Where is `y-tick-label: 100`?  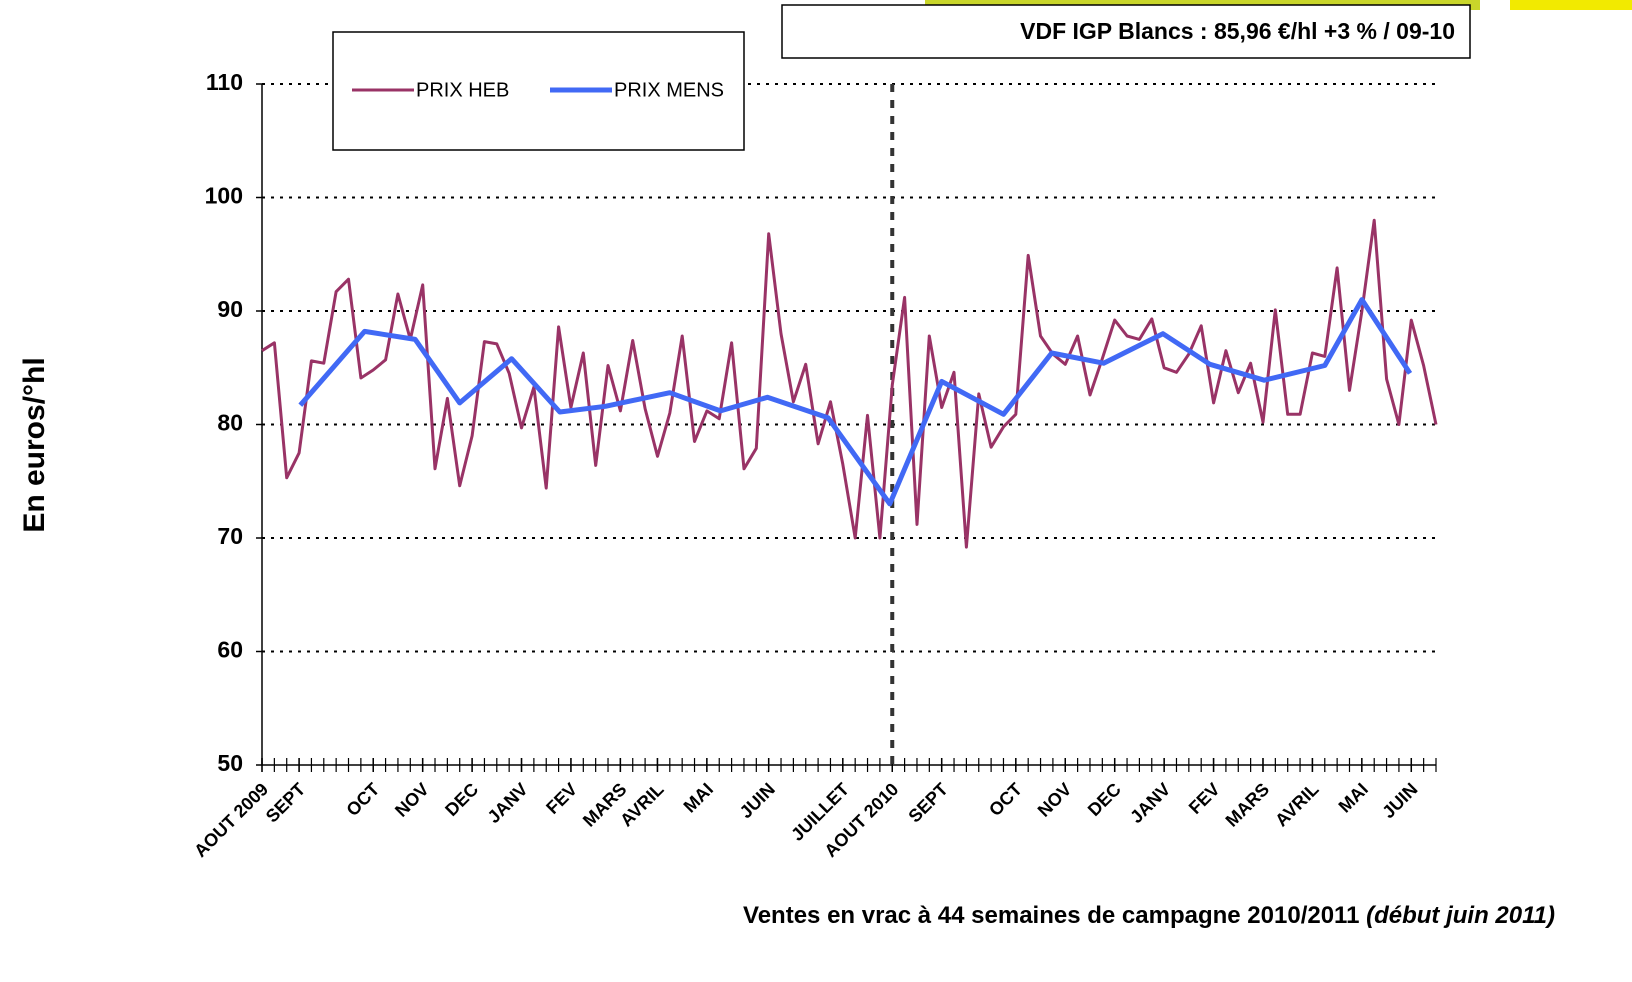
y-tick-label: 100 is located at coordinates (224, 196).